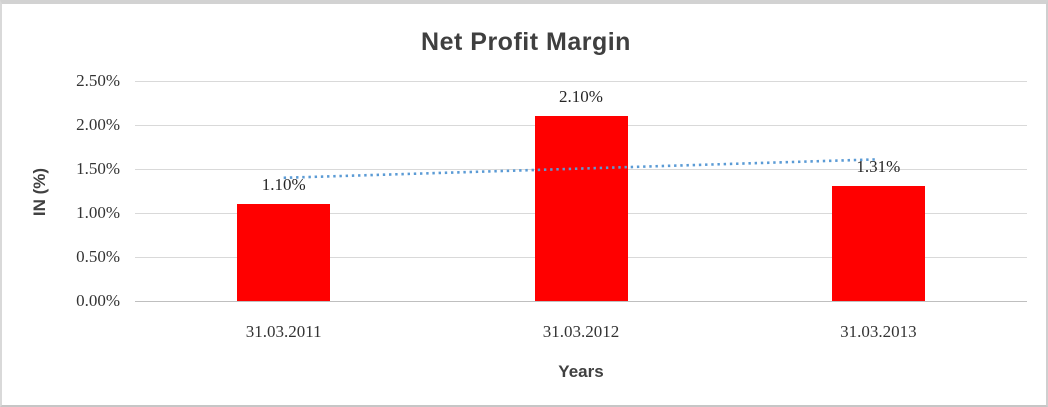  I want to click on data-label: 1.31%, so click(878, 166).